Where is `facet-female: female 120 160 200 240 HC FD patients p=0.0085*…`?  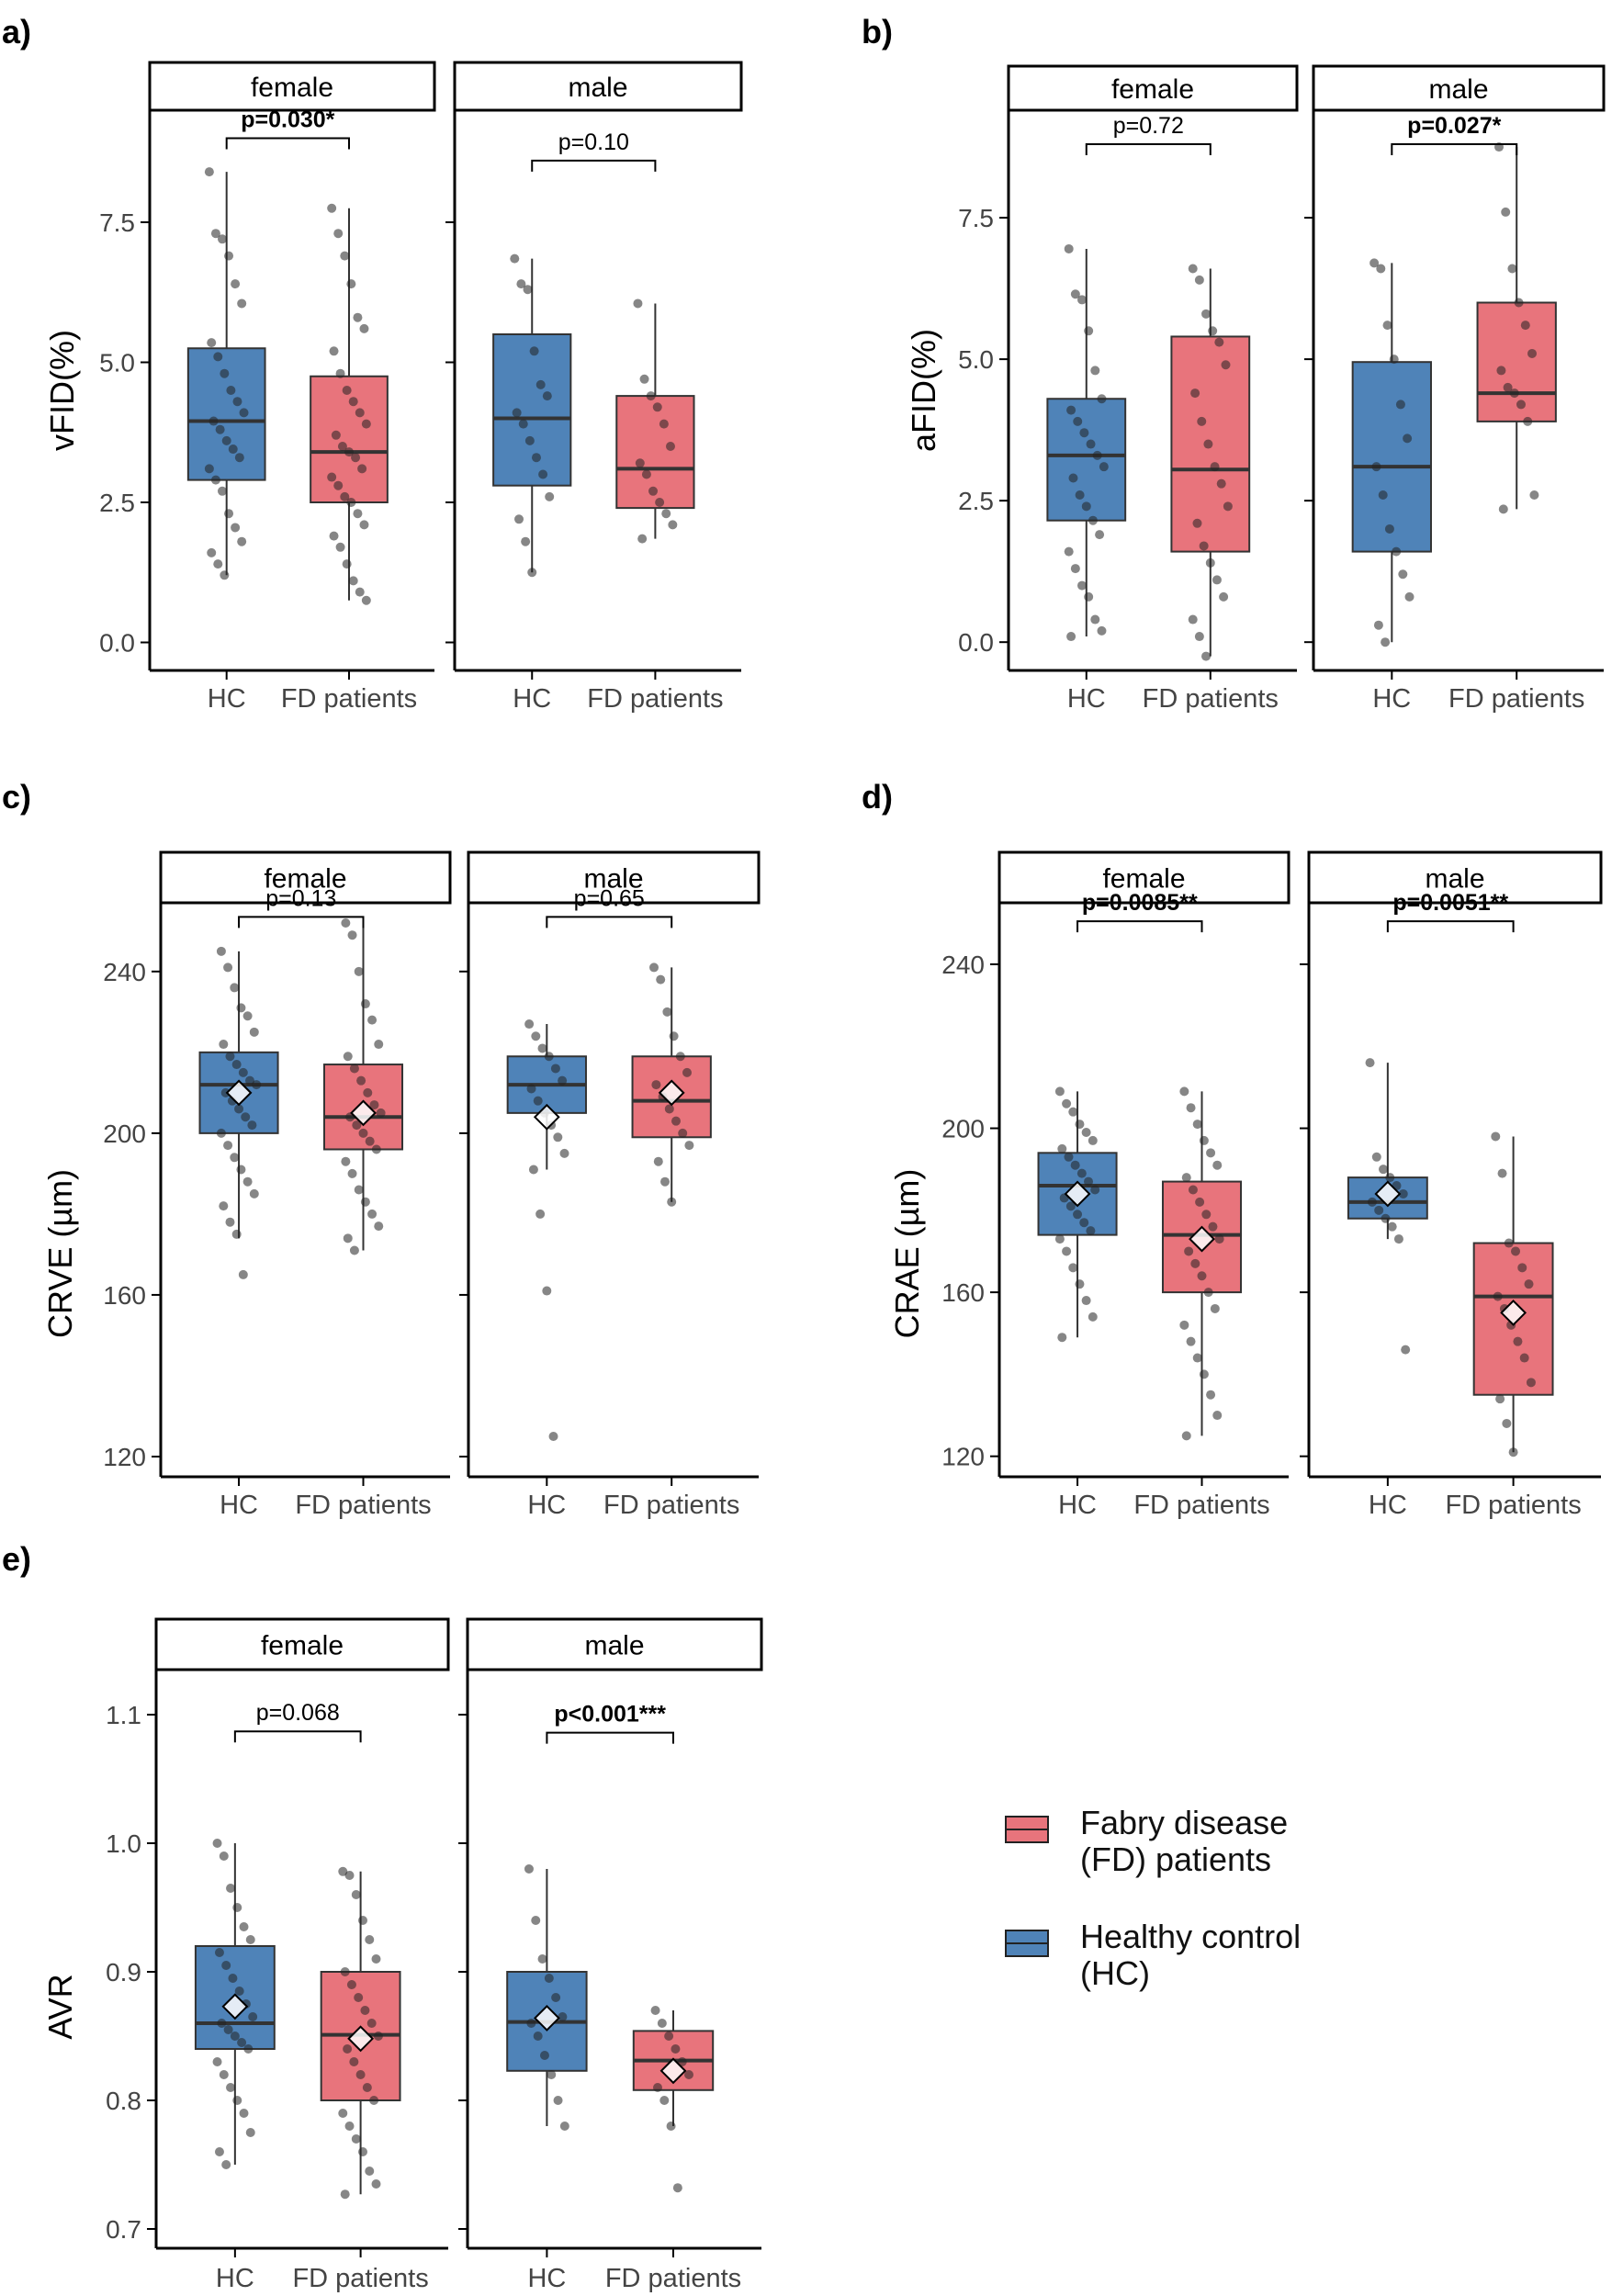 facet-female: female 120 160 200 240 HC FD patients p=0.0085*… is located at coordinates (1116, 1185).